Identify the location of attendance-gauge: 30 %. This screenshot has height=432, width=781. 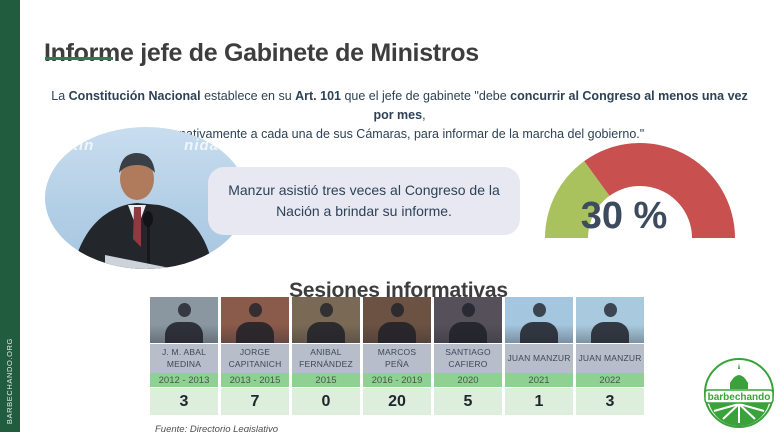
(640, 188).